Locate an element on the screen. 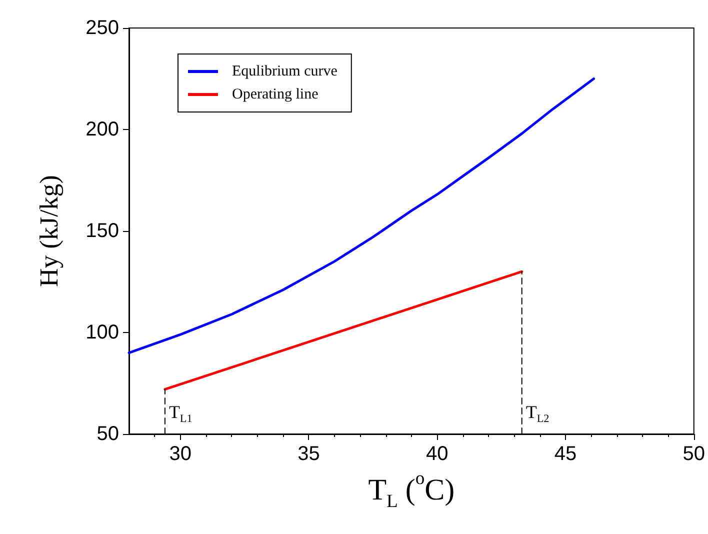 The height and width of the screenshot is (534, 708). legend-label: Equlibrium curve is located at coordinates (285, 72).